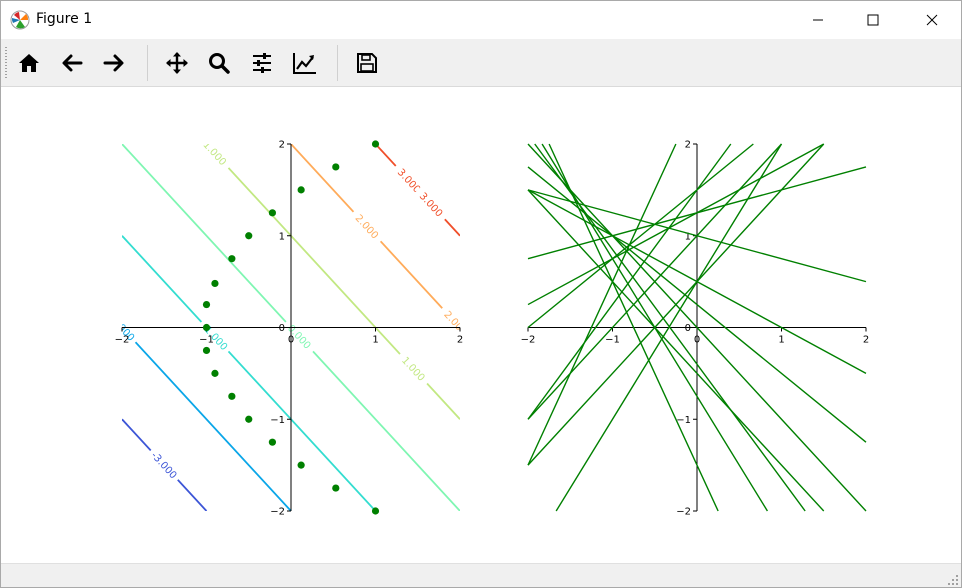 This screenshot has height=588, width=962. I want to click on sliders-icon, so click(262, 63).